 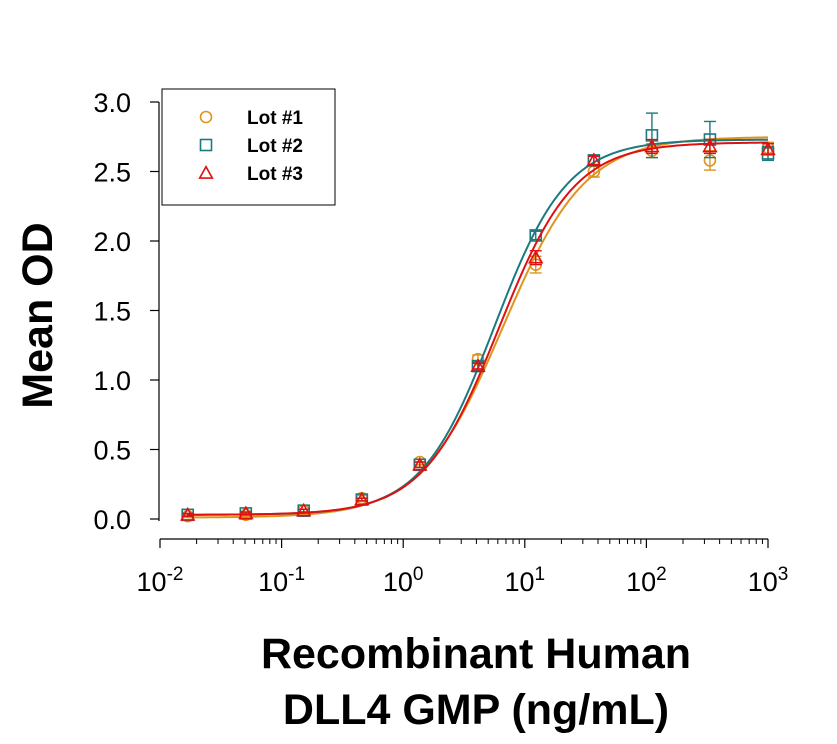 I want to click on x-tick-exponent: 0, so click(x=418, y=574).